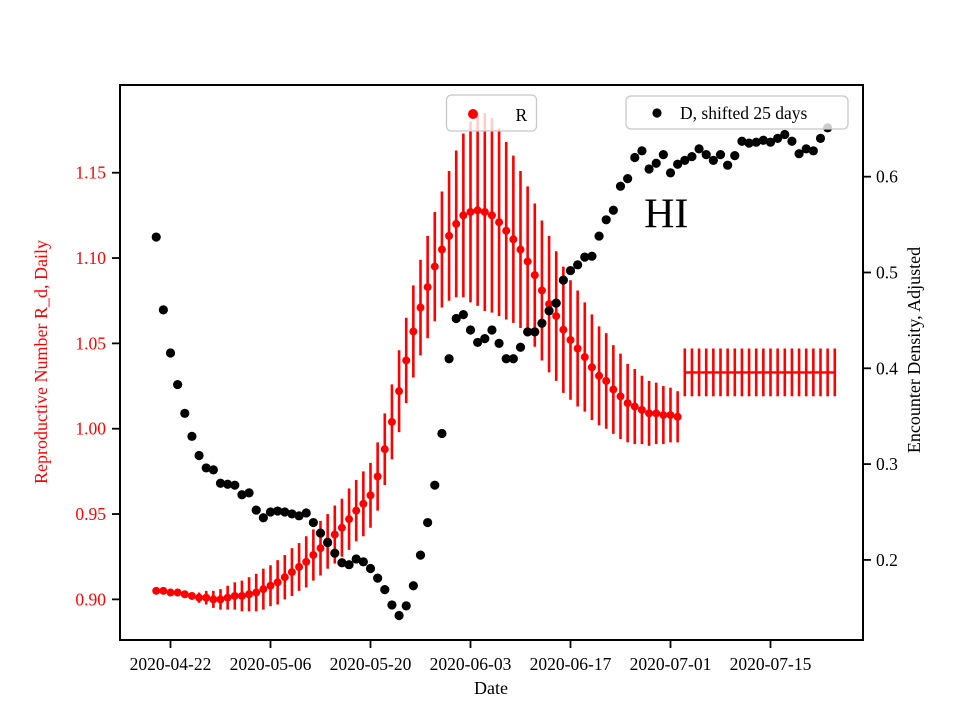 The height and width of the screenshot is (720, 960). What do you see at coordinates (271, 664) in the screenshot?
I see `x-tick-label: 2020-05-06` at bounding box center [271, 664].